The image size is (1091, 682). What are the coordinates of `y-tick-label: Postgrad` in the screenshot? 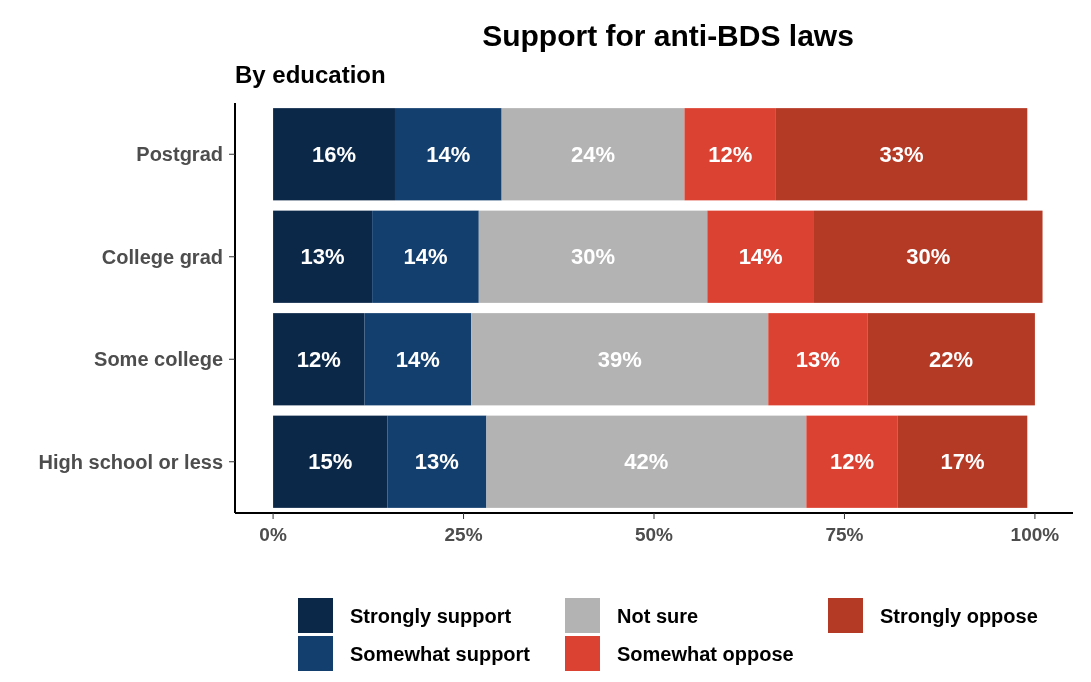 It's located at (179, 154).